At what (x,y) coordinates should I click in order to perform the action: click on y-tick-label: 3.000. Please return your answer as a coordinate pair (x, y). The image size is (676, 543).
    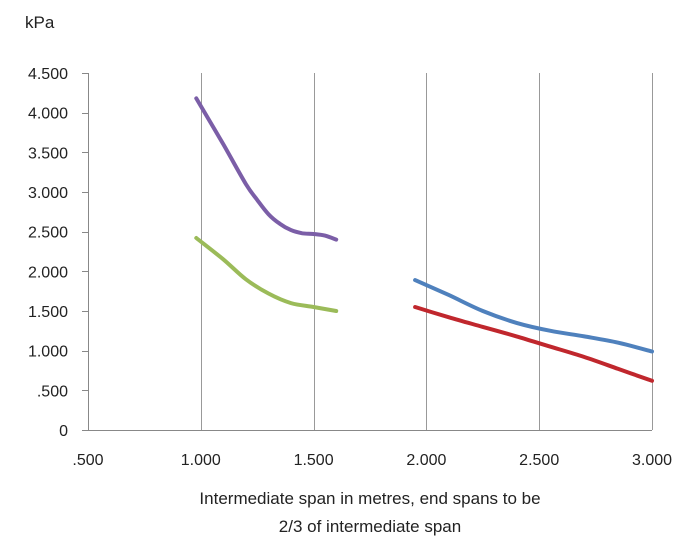
    Looking at the image, I should click on (48, 193).